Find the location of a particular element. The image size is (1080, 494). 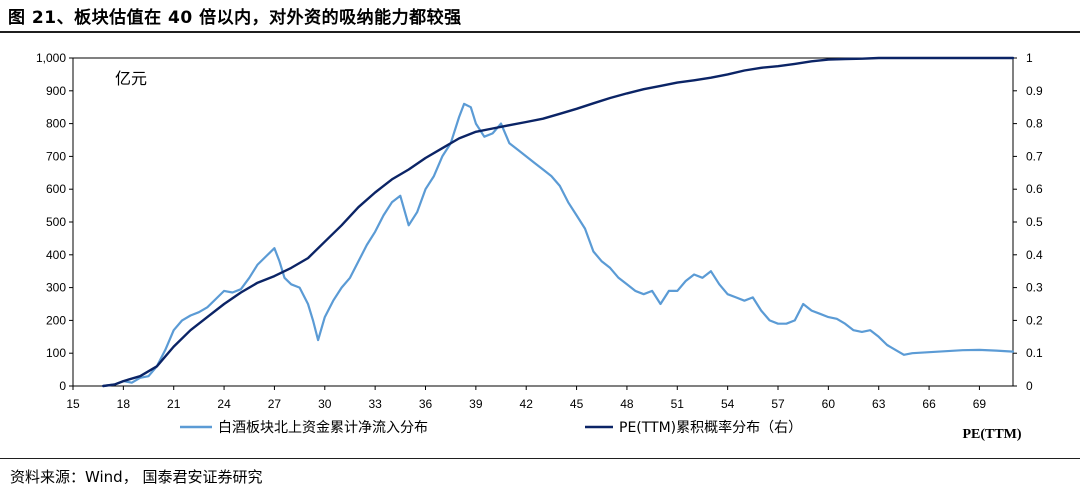

legend: 白酒板块北上资金累计净流入分布 PE(TTM)累积概率分布（右） is located at coordinates (491, 427).